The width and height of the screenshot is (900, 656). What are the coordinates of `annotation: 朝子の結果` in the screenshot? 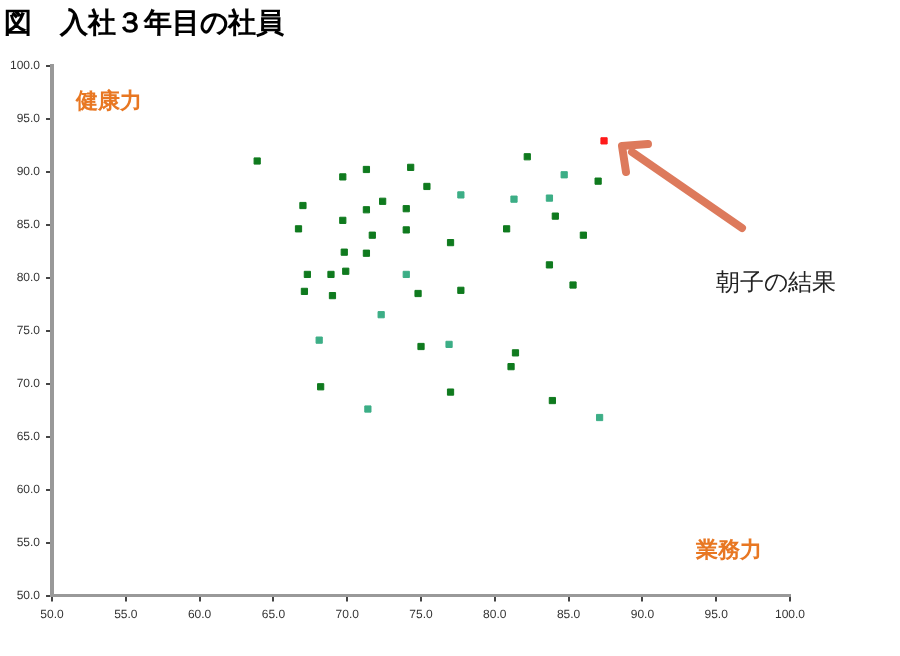 It's located at (776, 282).